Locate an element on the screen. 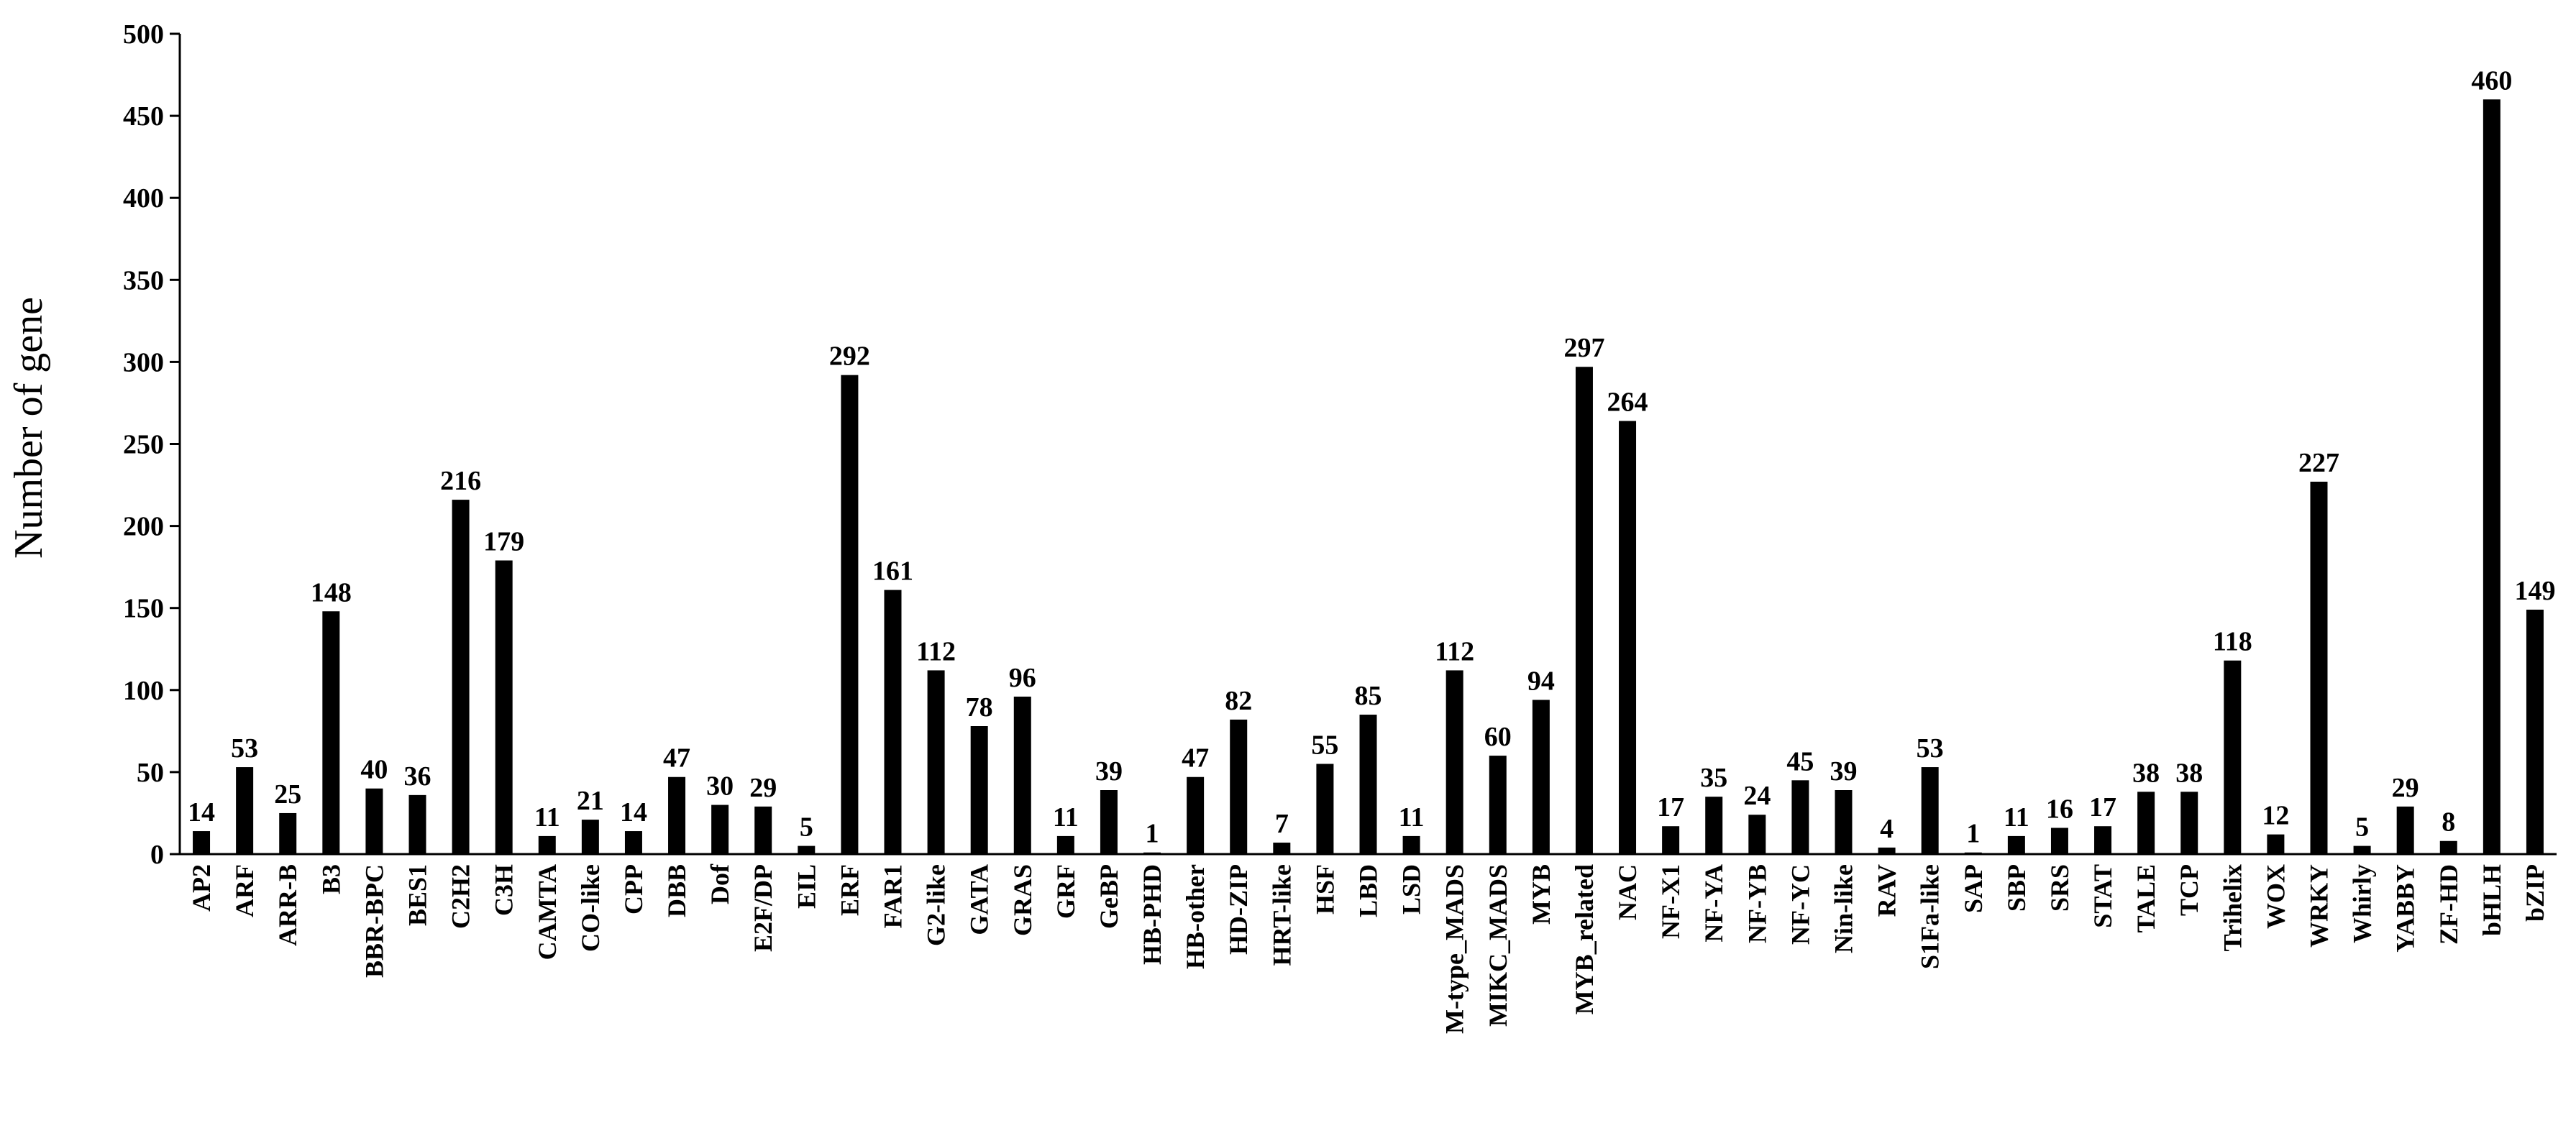 This screenshot has width=2576, height=1123. x-tick-label: TALE is located at coordinates (2146, 898).